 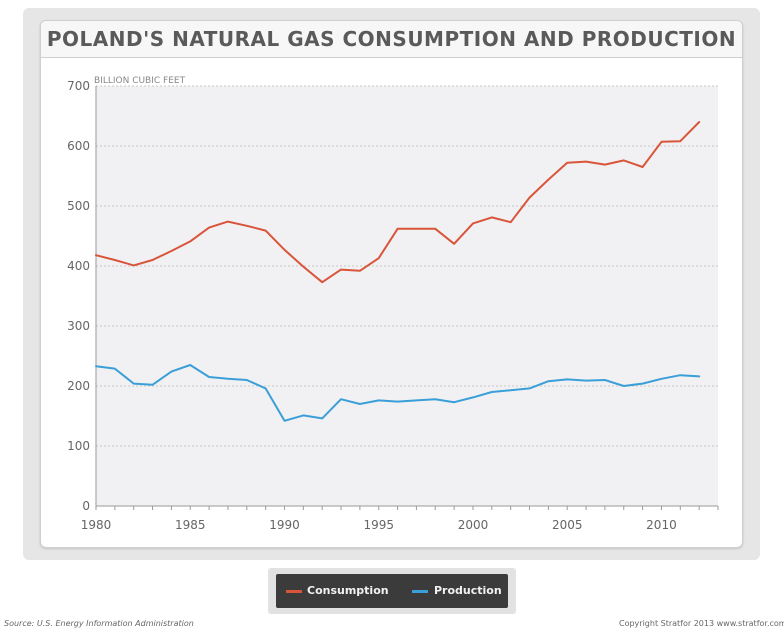 I want to click on y-axis-label: BILLION CUBIC FEET, so click(x=140, y=81).